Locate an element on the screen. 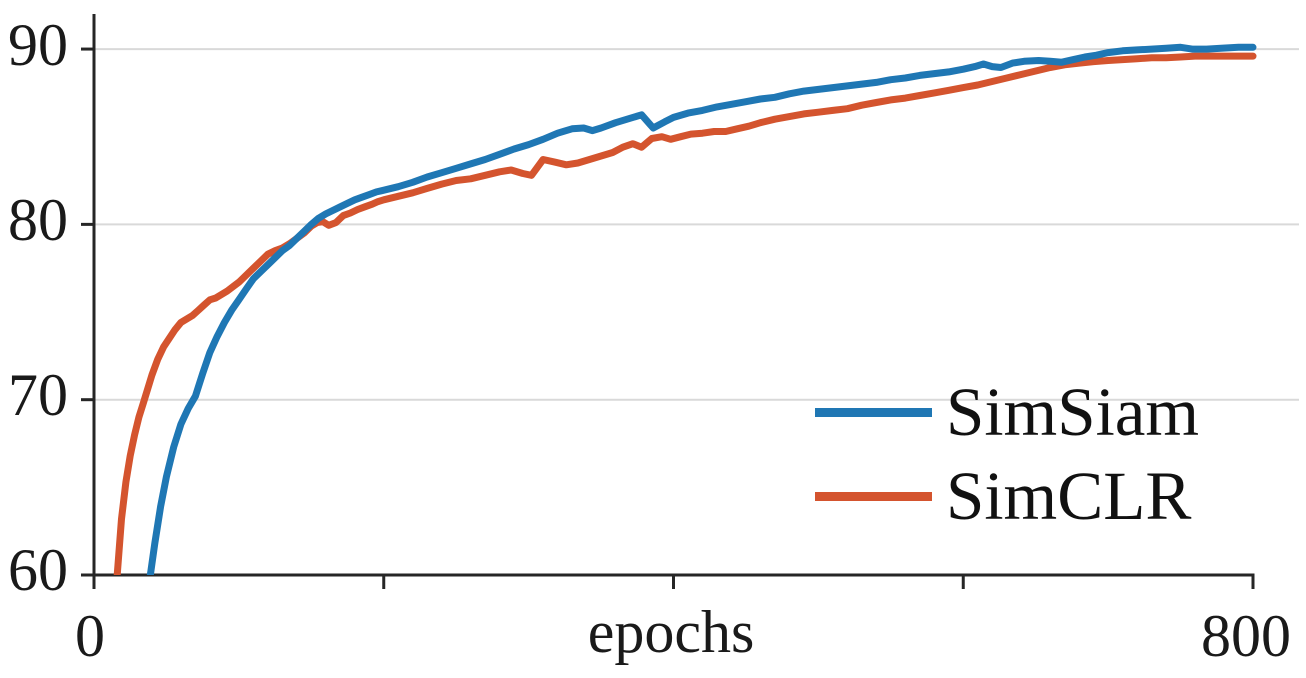 The image size is (1306, 678). y-tick-label-60: 60 is located at coordinates (38, 570).